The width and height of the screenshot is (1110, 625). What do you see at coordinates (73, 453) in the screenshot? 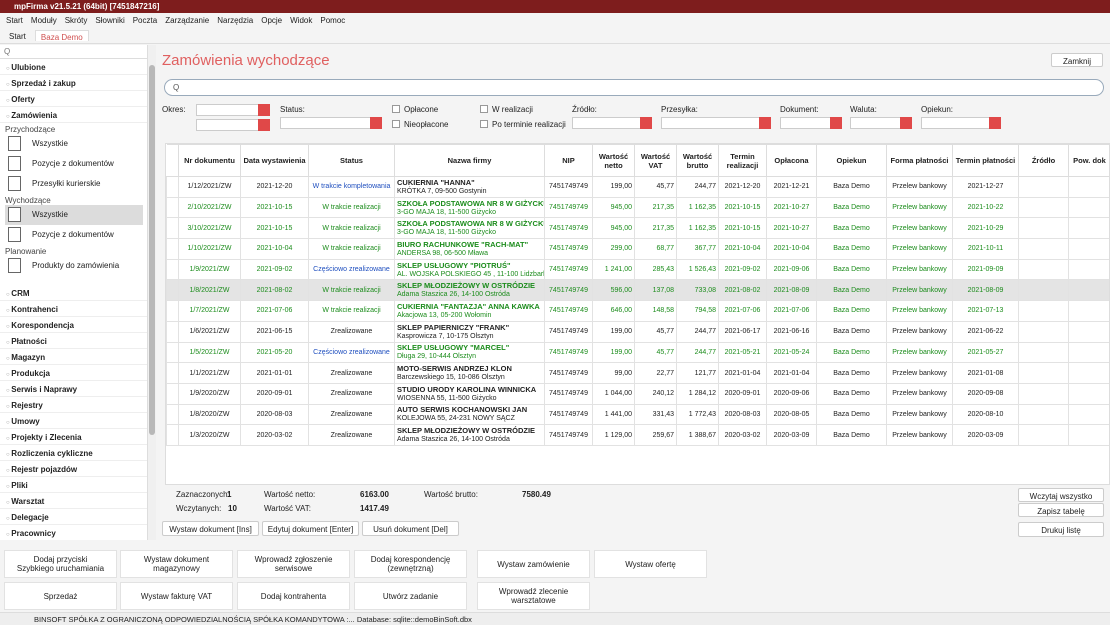
I see `sidebar-section: Rozliczenia cykliczne` at bounding box center [73, 453].